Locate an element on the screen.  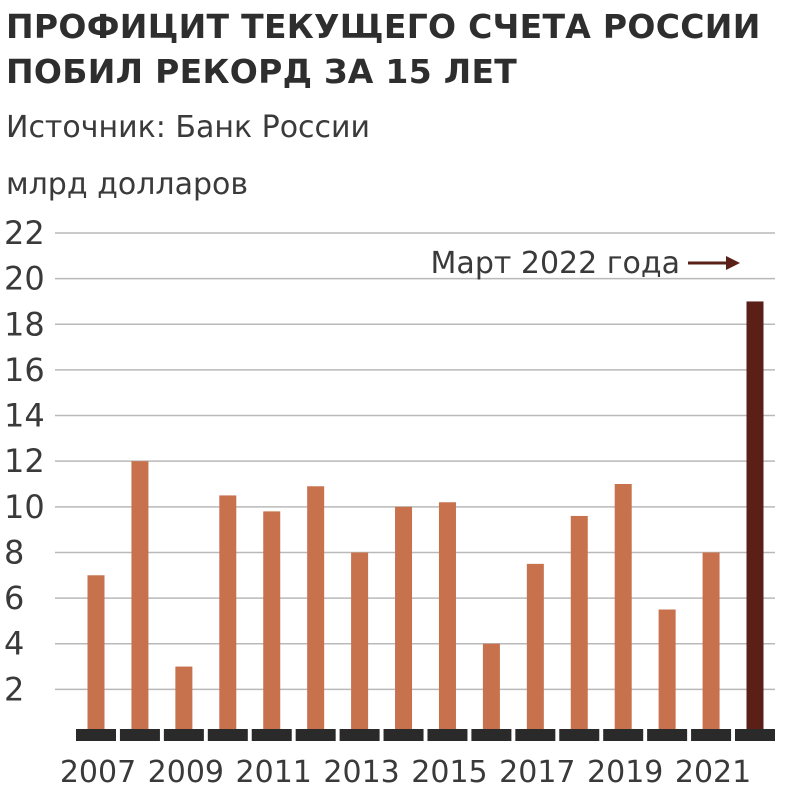
bar-2017 is located at coordinates (535, 649).